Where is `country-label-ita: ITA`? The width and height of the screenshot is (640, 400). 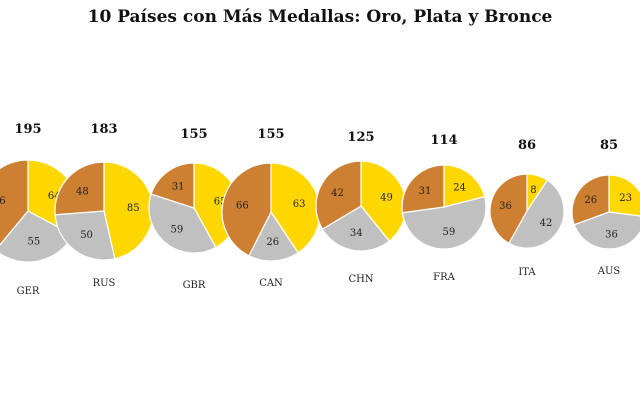
country-label-ita: ITA is located at coordinates (527, 272).